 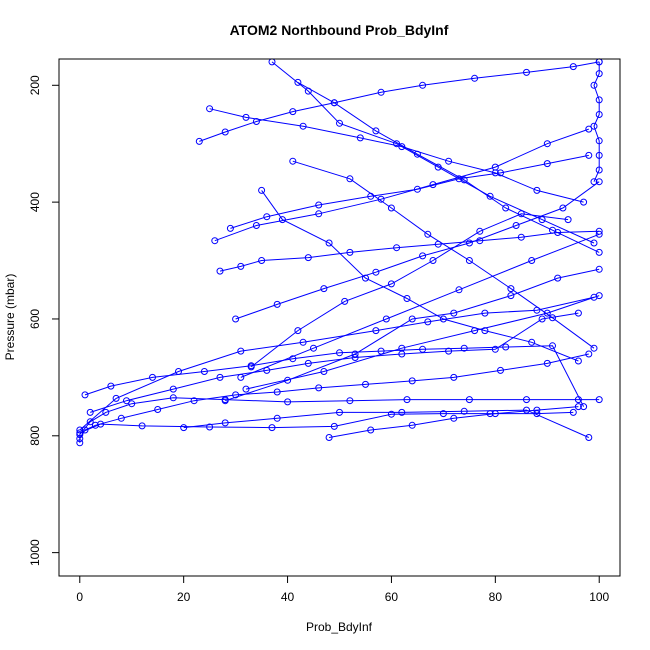 What do you see at coordinates (35, 552) in the screenshot?
I see `y-tick-label: 1000` at bounding box center [35, 552].